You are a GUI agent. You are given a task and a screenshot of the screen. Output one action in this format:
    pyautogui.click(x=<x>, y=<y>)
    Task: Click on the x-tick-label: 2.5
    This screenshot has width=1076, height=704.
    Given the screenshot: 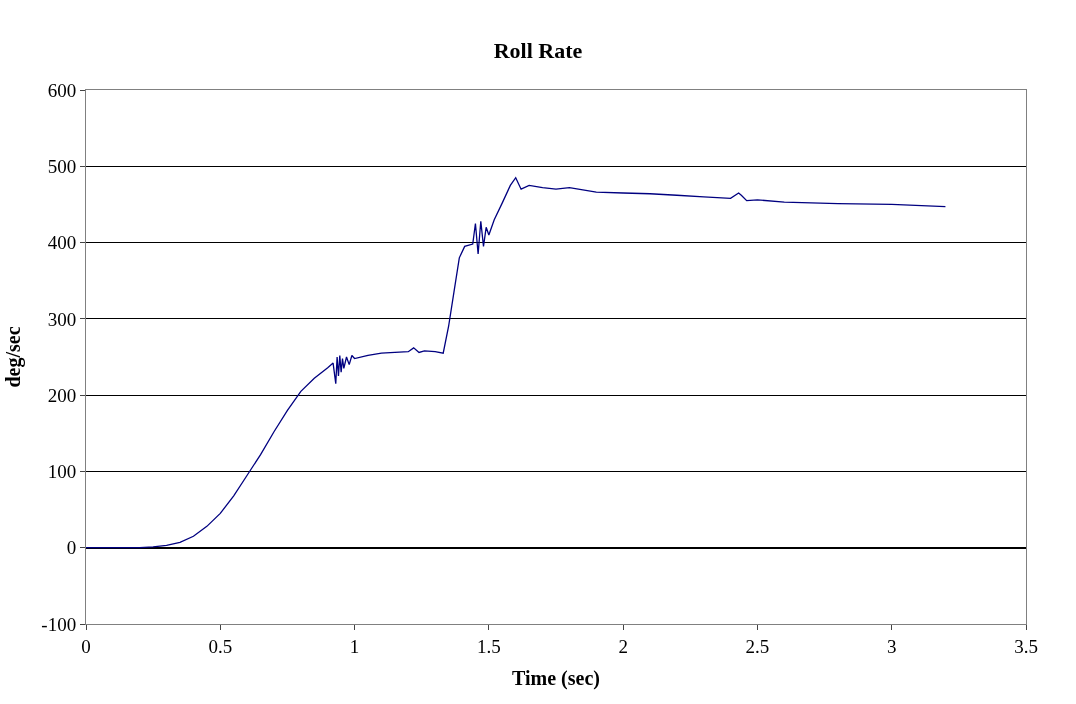 What is the action you would take?
    pyautogui.click(x=757, y=646)
    